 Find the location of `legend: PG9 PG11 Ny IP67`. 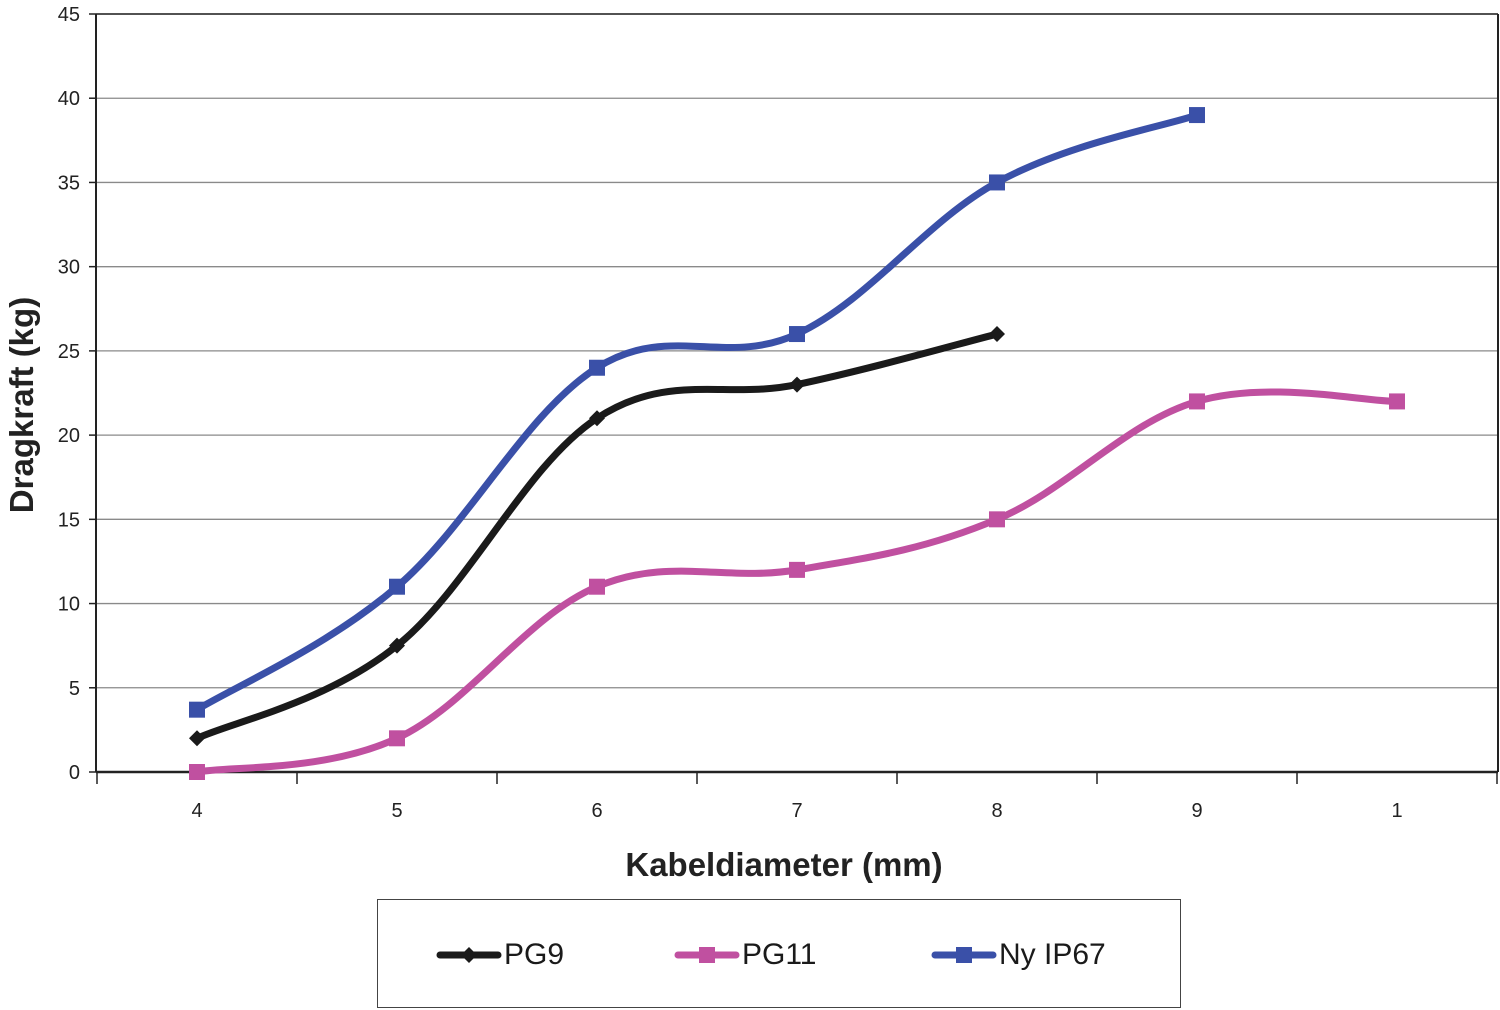

legend: PG9 PG11 Ny IP67 is located at coordinates (779, 953).